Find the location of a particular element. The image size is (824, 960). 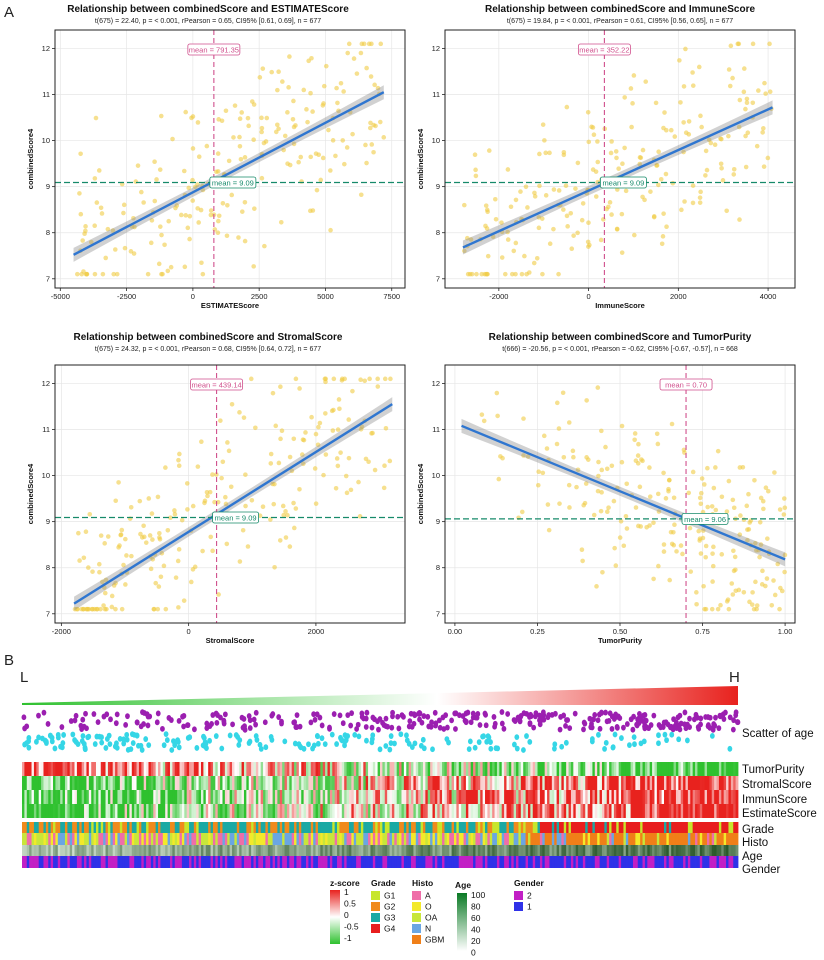

legend-swatch-gender is located at coordinates (518, 895).